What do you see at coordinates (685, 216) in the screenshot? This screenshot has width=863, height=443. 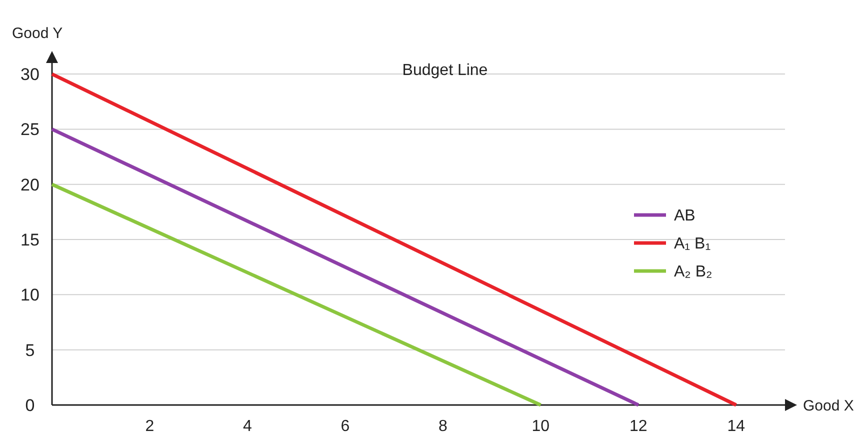 I see `legend-label: AB` at bounding box center [685, 216].